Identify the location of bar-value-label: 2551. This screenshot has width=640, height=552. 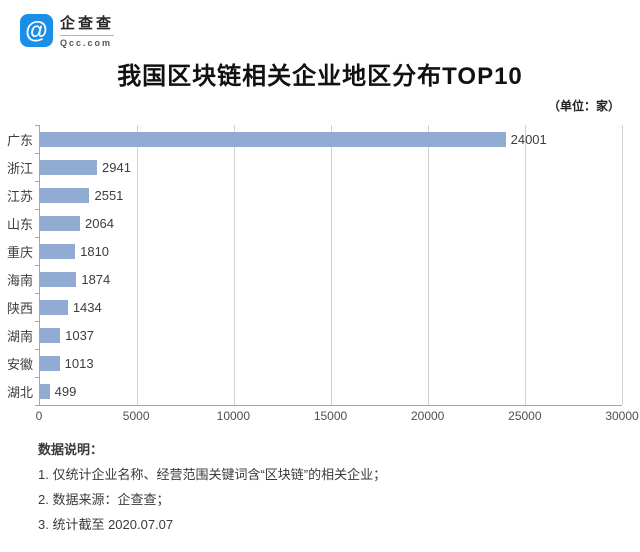
(109, 195).